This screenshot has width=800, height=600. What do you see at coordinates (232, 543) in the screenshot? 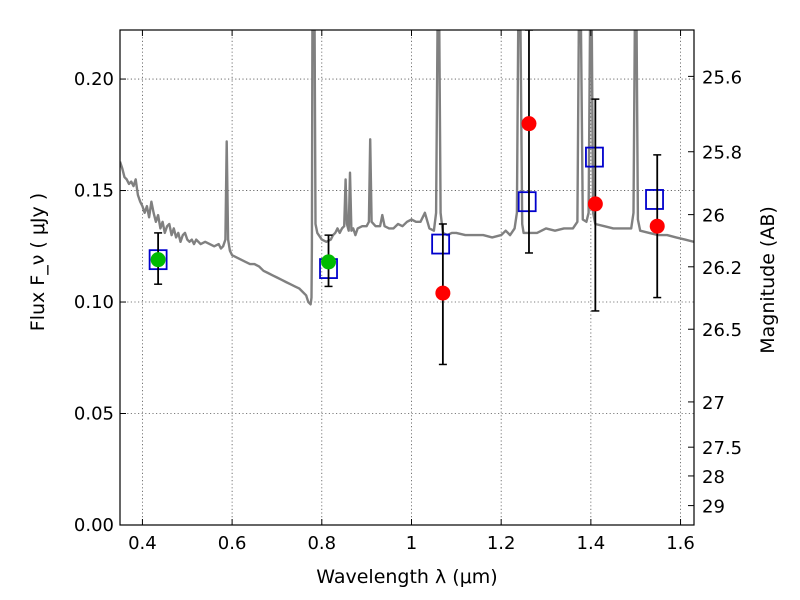
I see `x-tick-label: 0.6` at bounding box center [232, 543].